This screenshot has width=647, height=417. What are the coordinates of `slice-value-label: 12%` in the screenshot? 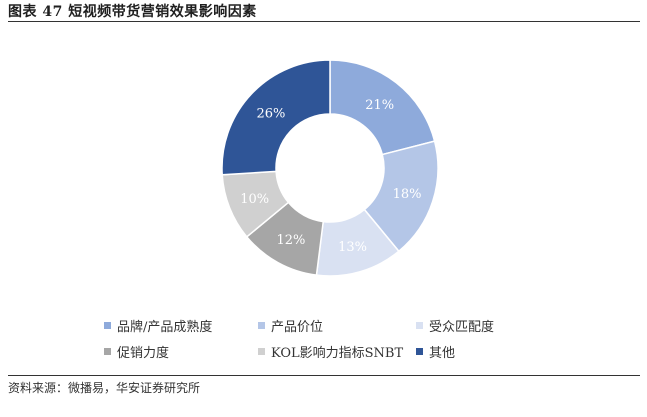 It's located at (291, 240).